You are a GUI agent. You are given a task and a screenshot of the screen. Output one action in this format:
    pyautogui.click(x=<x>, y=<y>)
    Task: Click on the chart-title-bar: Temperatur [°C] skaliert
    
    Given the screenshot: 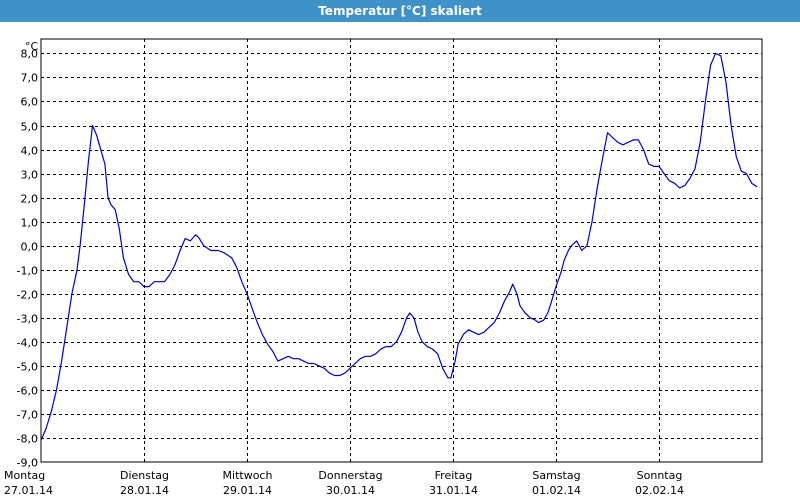 What is the action you would take?
    pyautogui.click(x=400, y=11)
    